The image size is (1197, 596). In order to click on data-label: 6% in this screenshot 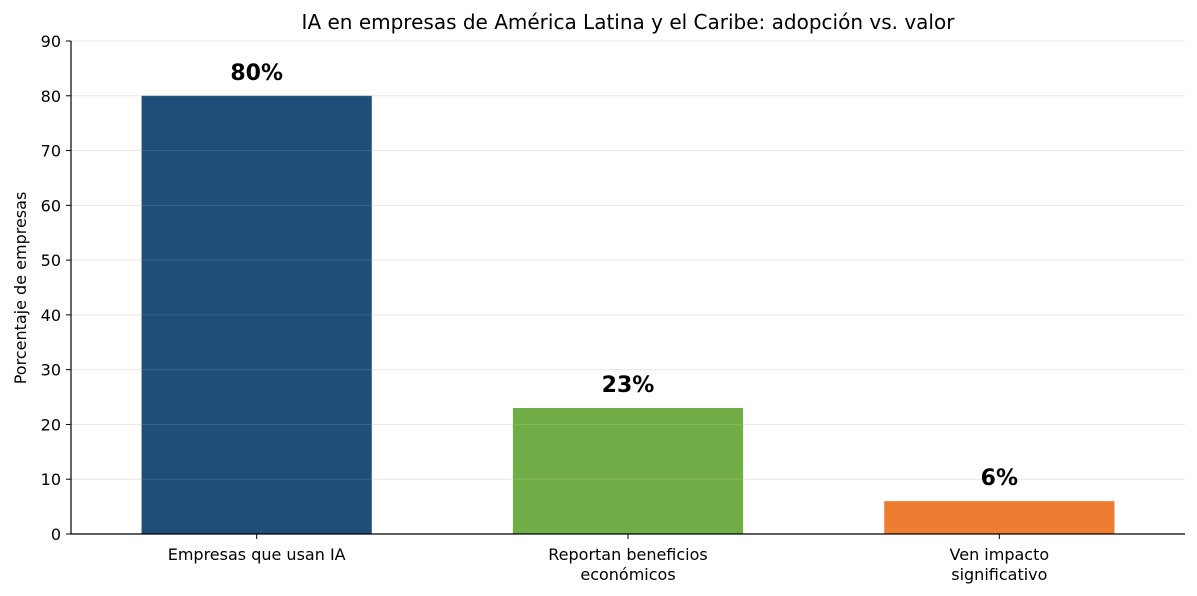, I will do `click(999, 478)`.